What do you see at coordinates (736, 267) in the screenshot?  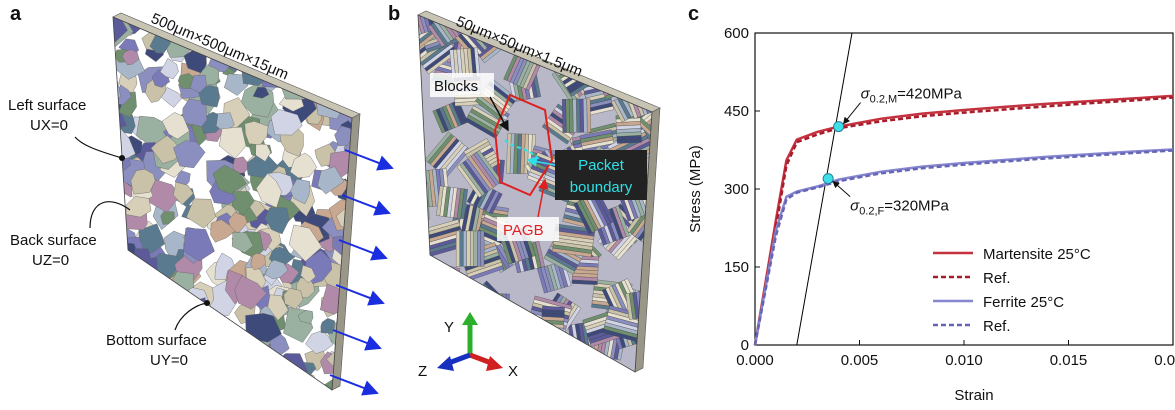 I see `y-tick-label: 150` at bounding box center [736, 267].